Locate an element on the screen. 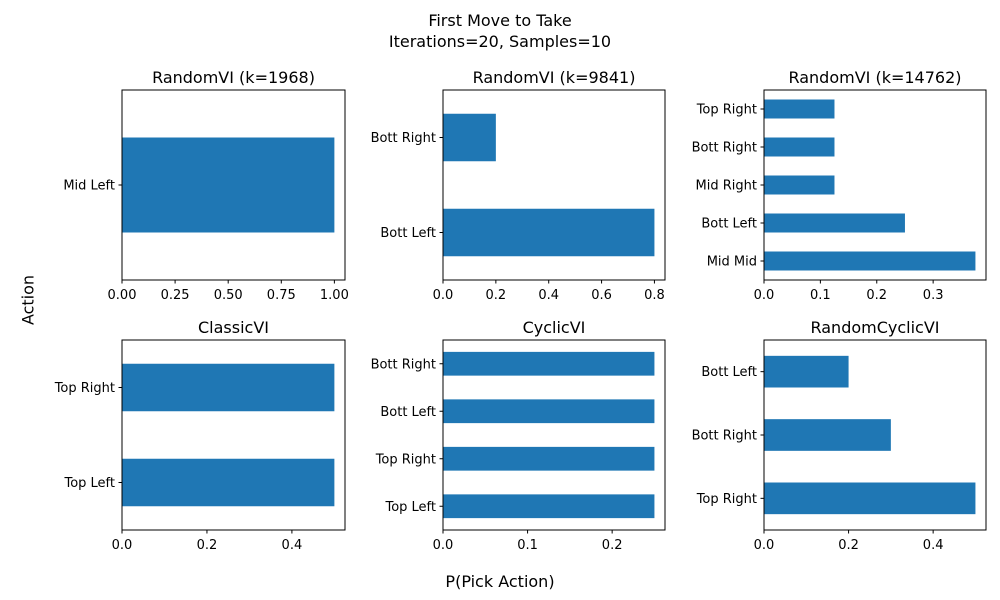 The width and height of the screenshot is (1000, 600). panel1-title: RandomVI (k=1968) is located at coordinates (233, 77).